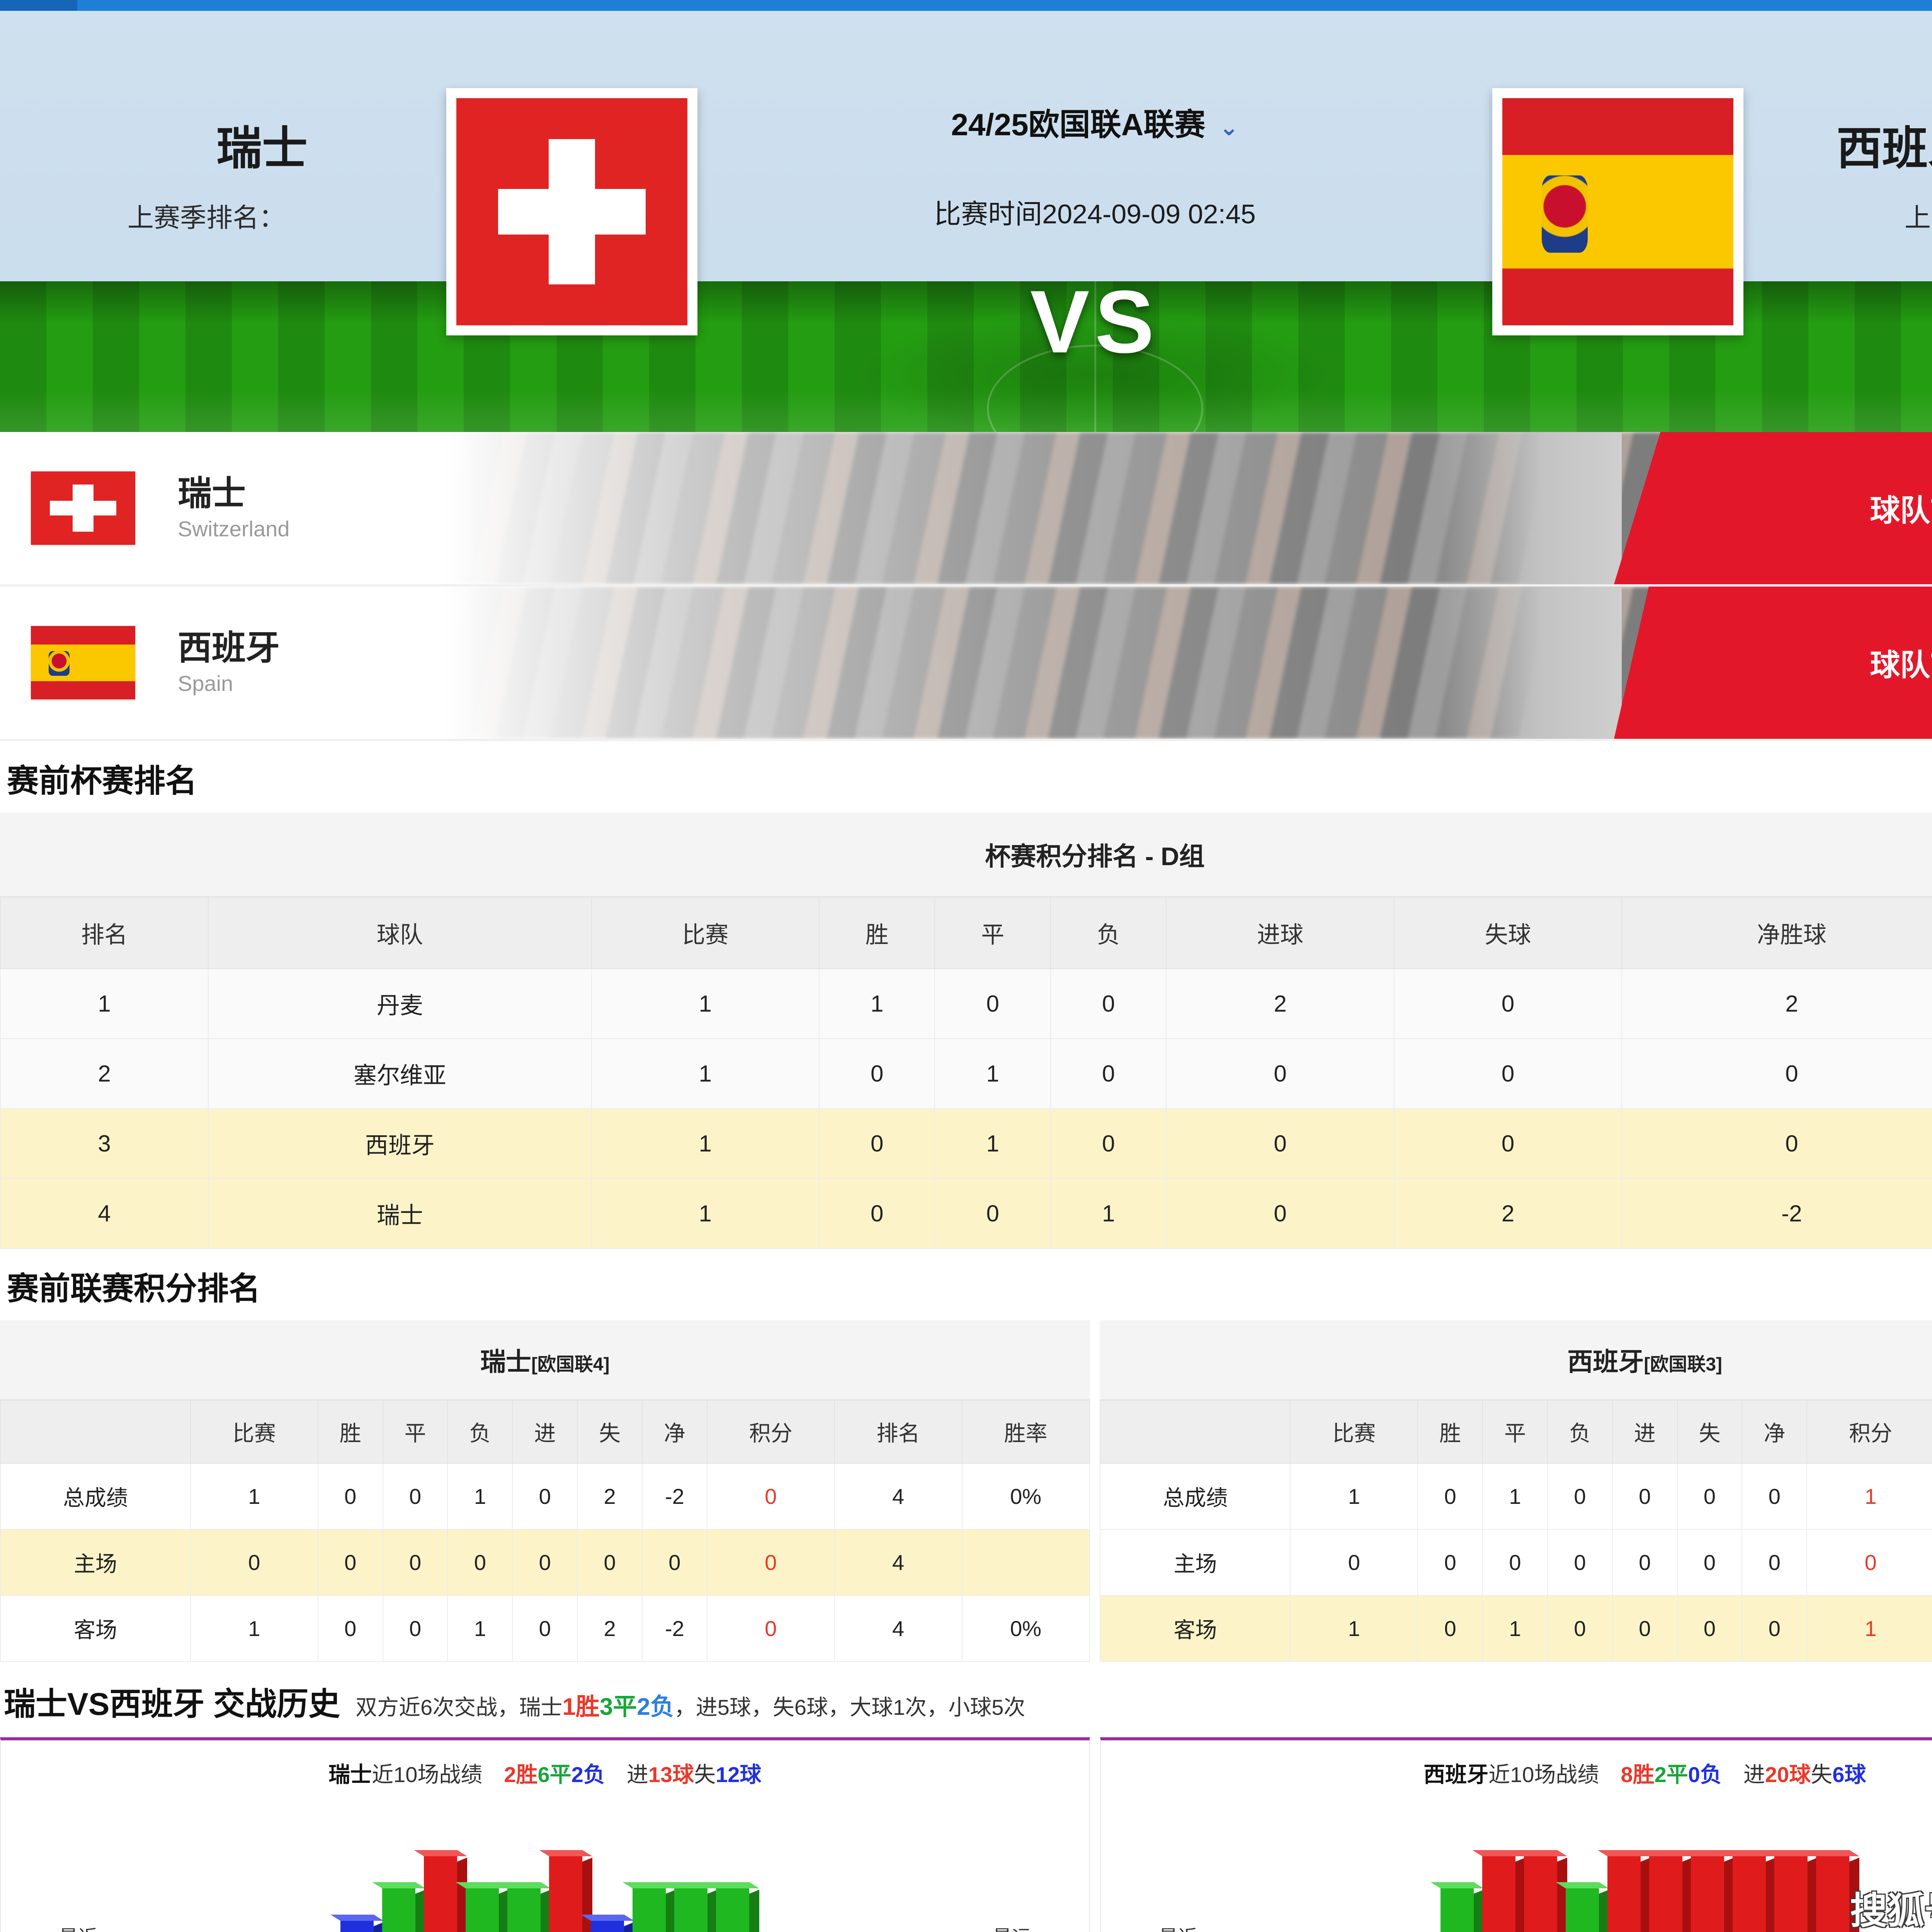 This screenshot has width=1932, height=1932. Describe the element at coordinates (850, 1707) in the screenshot. I see `h2h-summary-post: ，进5球，失6球，大球1次，小球5次` at that location.